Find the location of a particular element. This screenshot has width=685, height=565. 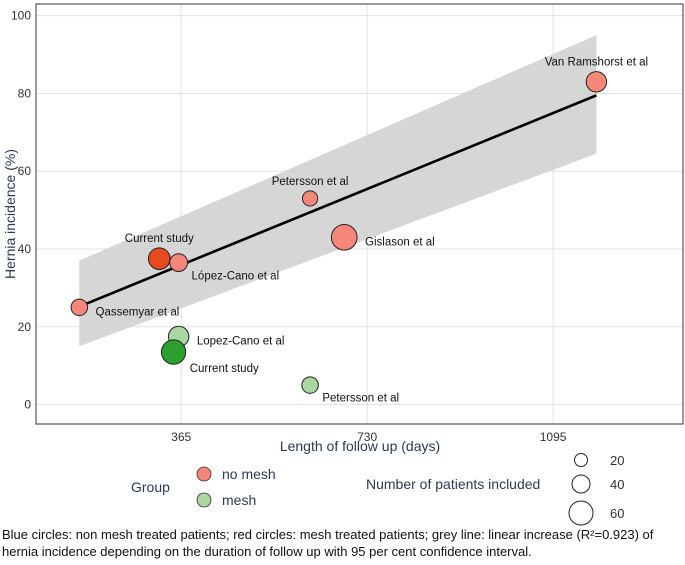

point-label-7: Current study is located at coordinates (224, 369).